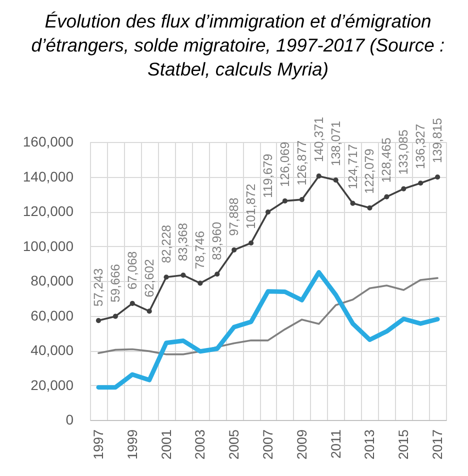  Describe the element at coordinates (166, 445) in the screenshot. I see `x-tick-label: 2001` at that location.